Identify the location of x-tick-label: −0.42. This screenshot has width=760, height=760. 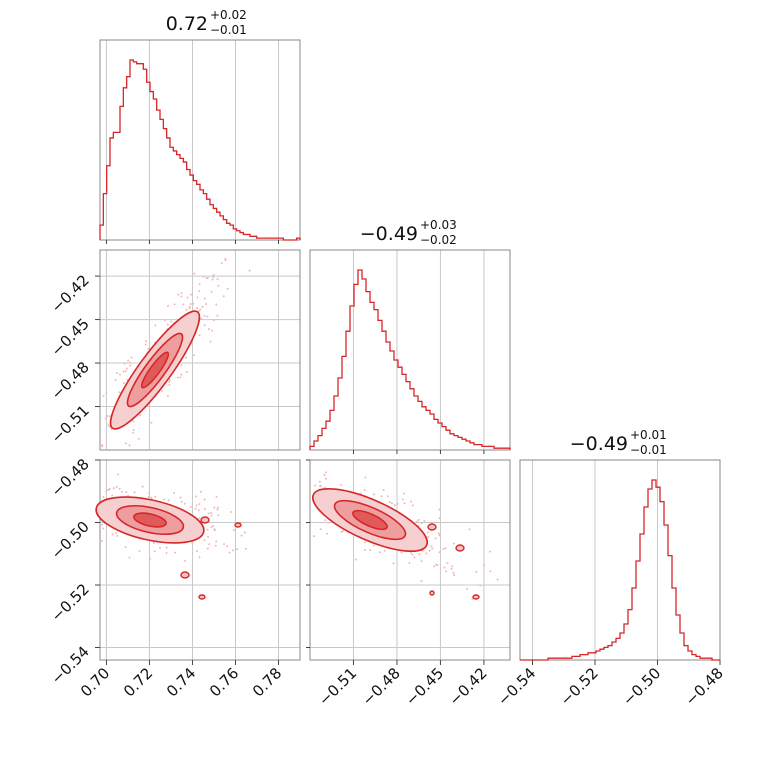
(468, 686).